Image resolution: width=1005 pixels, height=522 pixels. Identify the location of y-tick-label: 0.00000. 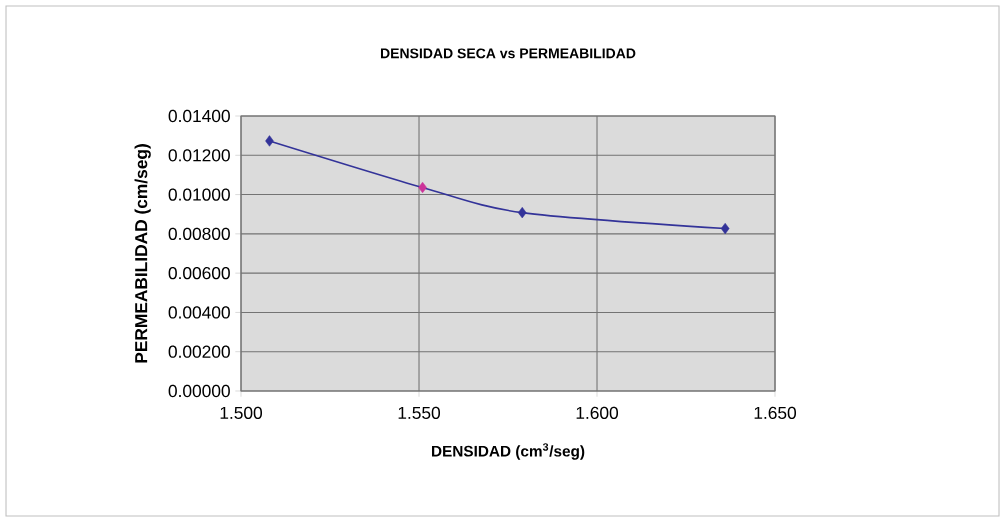
(199, 391).